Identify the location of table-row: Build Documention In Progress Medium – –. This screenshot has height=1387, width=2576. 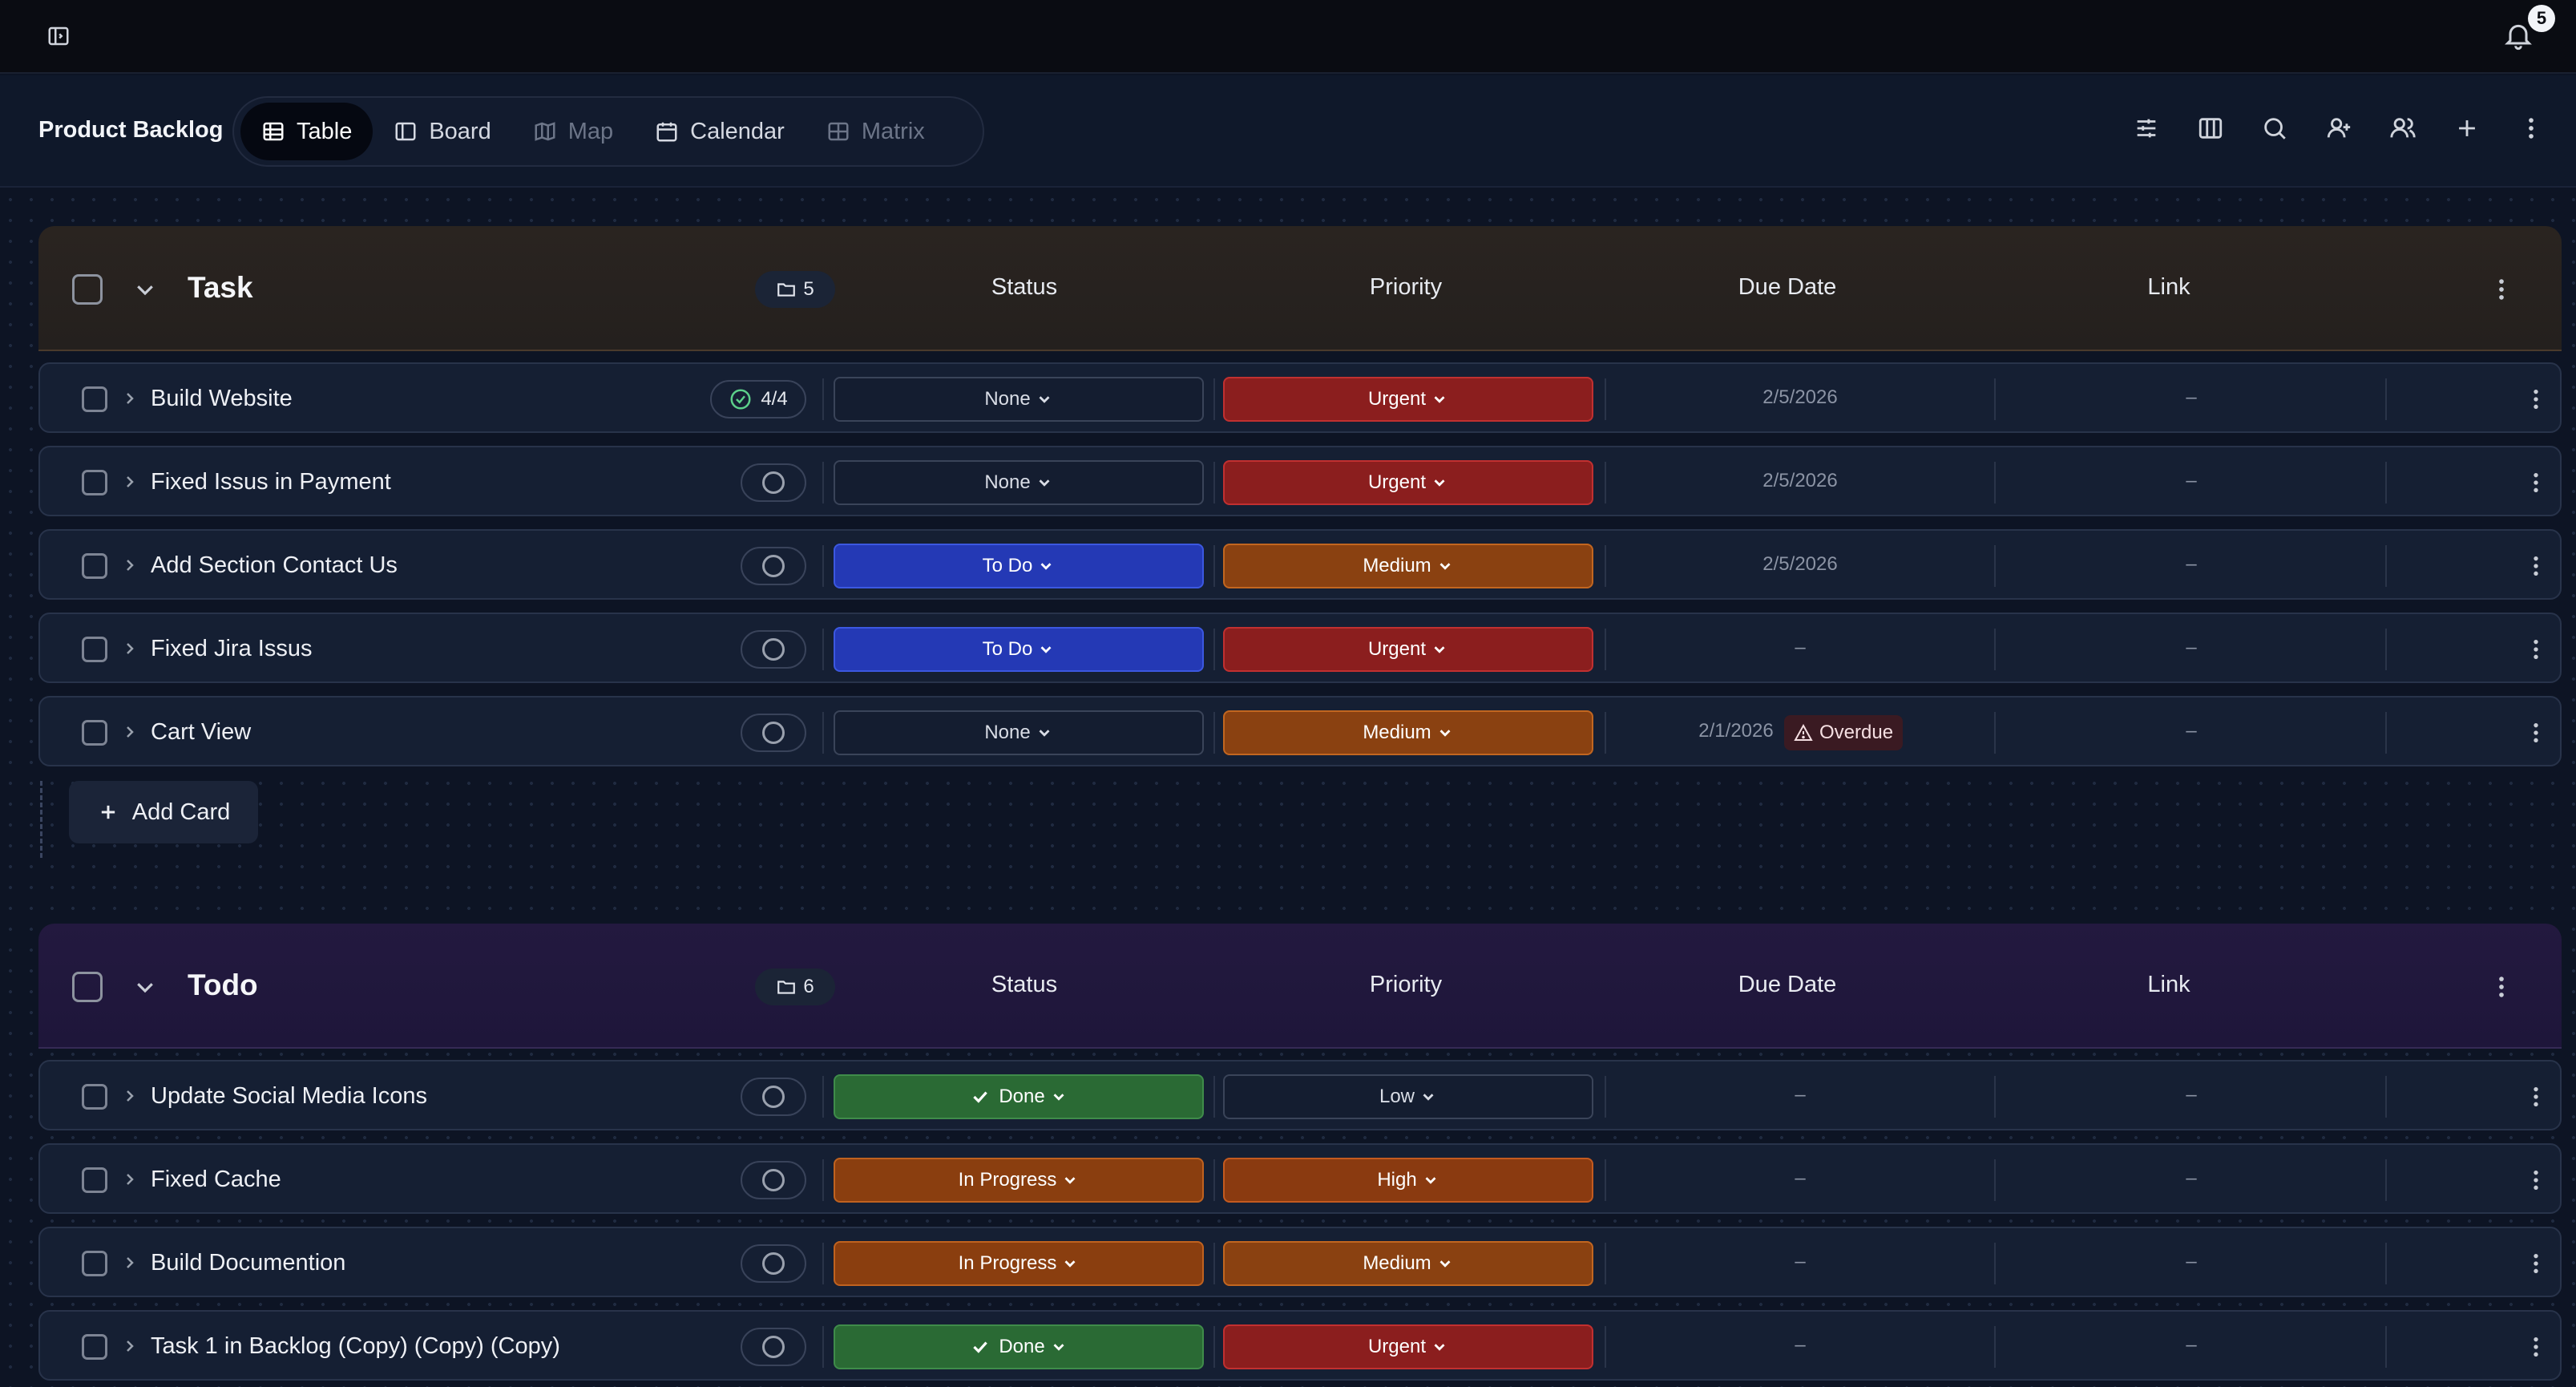
(1300, 1262).